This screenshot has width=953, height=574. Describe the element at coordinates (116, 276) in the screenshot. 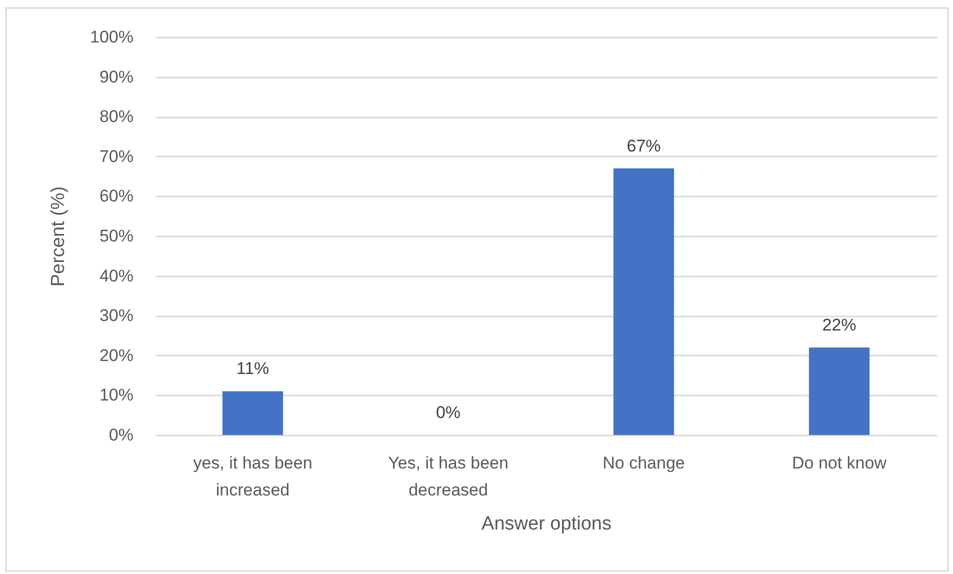

I see `y-tick-label: 40%` at that location.